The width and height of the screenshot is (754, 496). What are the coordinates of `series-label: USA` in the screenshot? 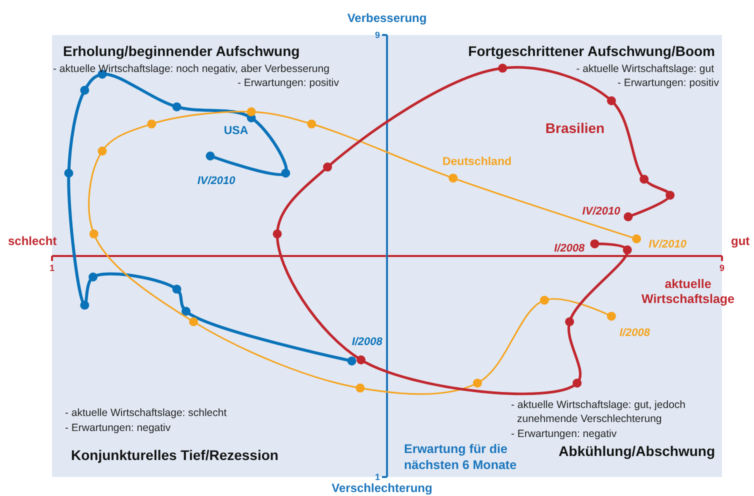 It's located at (236, 131).